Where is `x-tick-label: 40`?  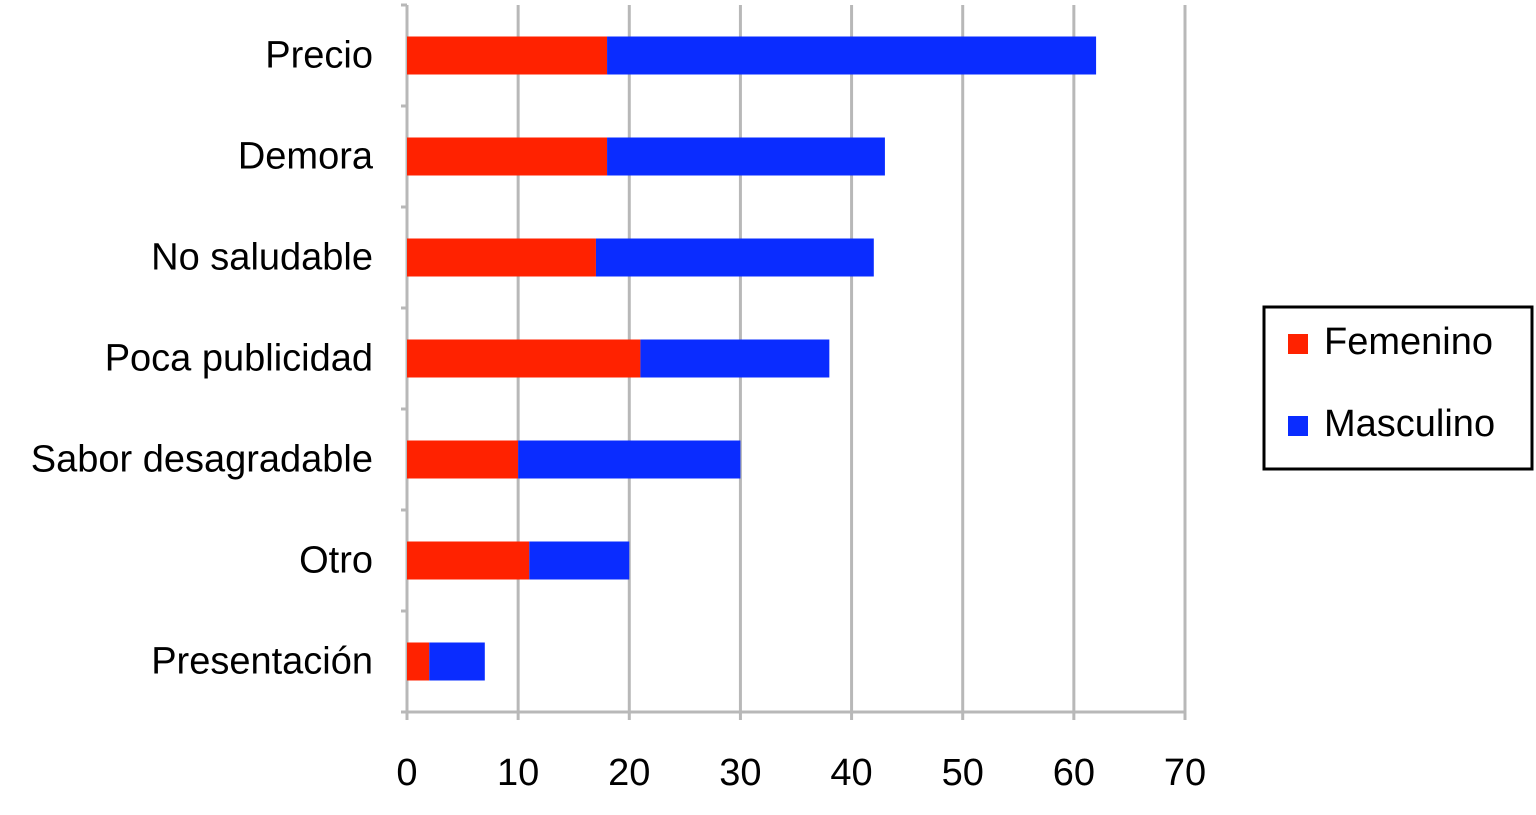 x-tick-label: 40 is located at coordinates (851, 773).